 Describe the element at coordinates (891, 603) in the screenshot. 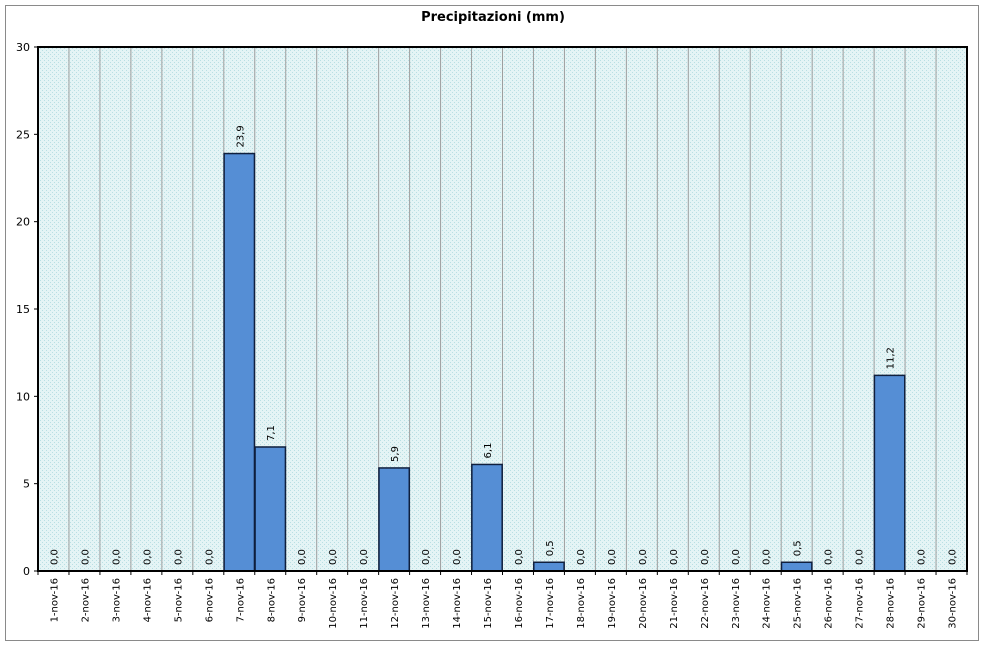

I see `x-tick-label: 28-nov-16` at that location.